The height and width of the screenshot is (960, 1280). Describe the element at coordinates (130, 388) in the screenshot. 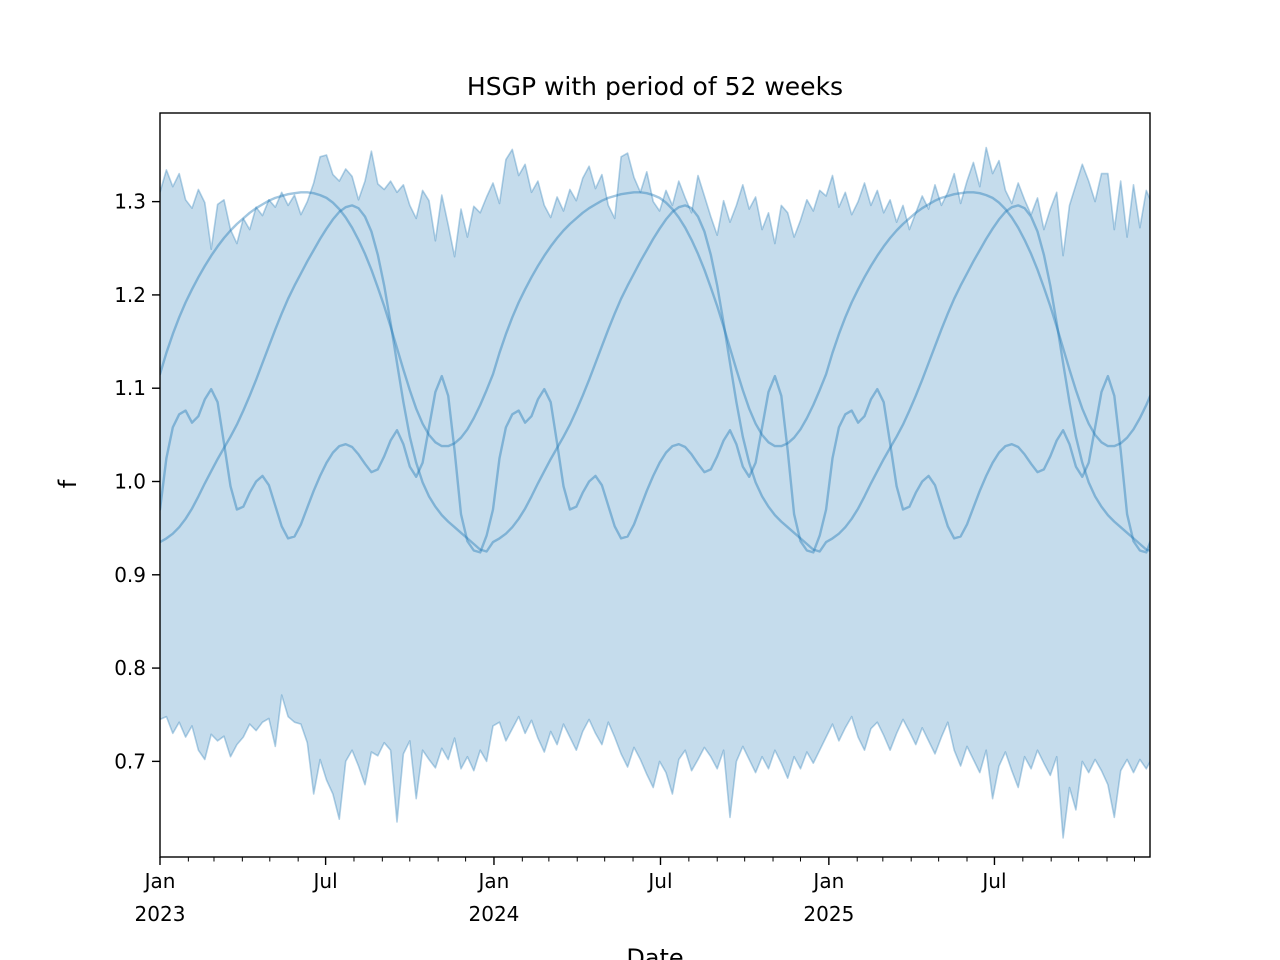

I see `y-tick-label: 1.1` at that location.